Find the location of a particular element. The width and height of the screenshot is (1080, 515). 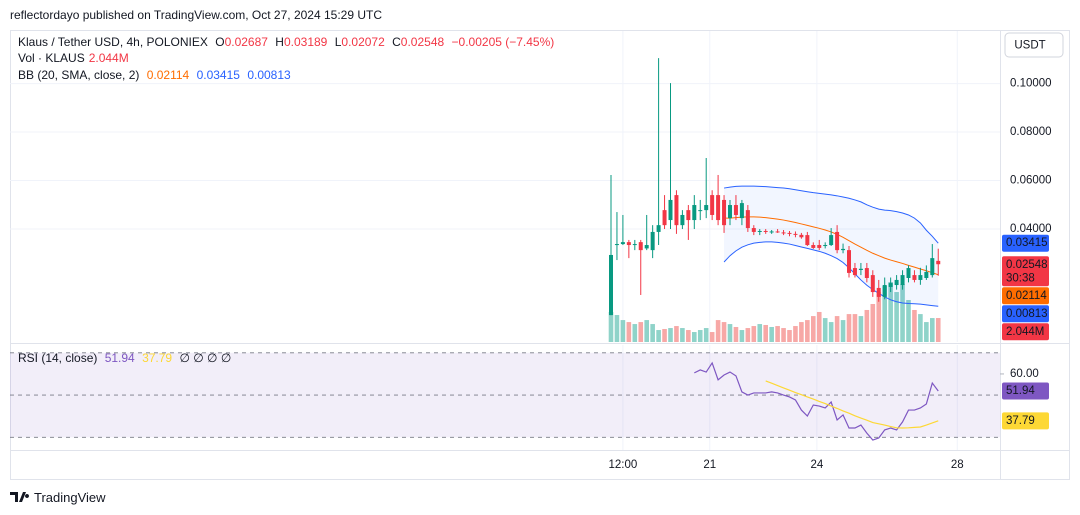

ohlc-value: 0.02548 is located at coordinates (422, 42).